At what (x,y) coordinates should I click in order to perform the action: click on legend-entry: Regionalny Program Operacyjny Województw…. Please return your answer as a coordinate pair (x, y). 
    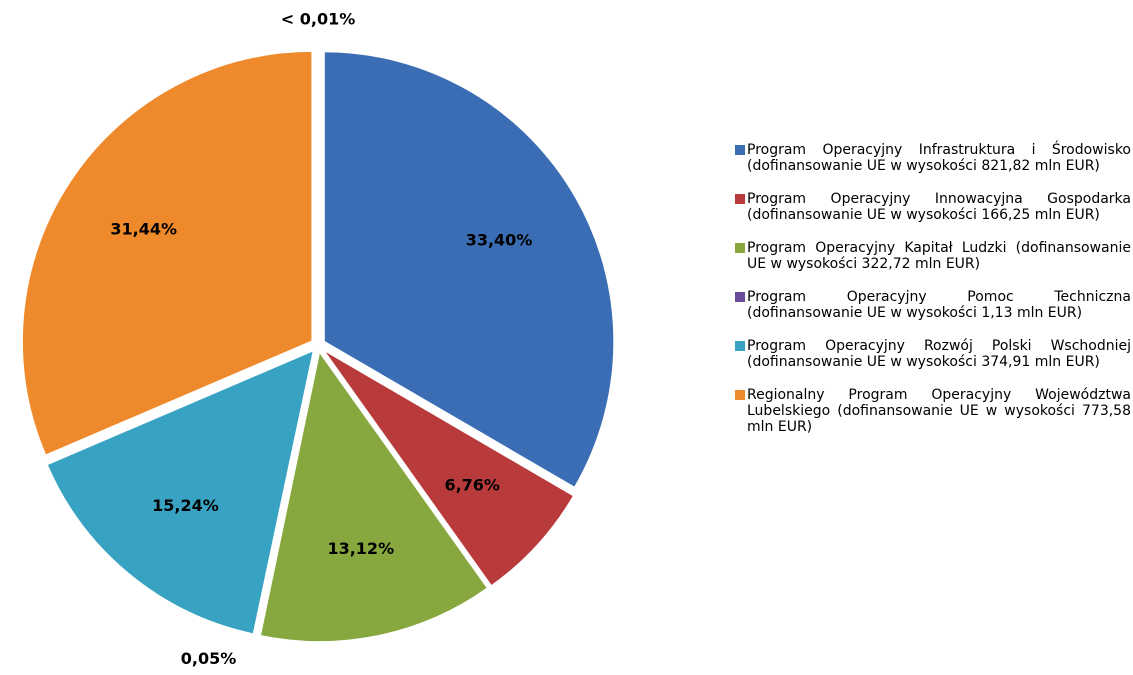
    Looking at the image, I should click on (933, 411).